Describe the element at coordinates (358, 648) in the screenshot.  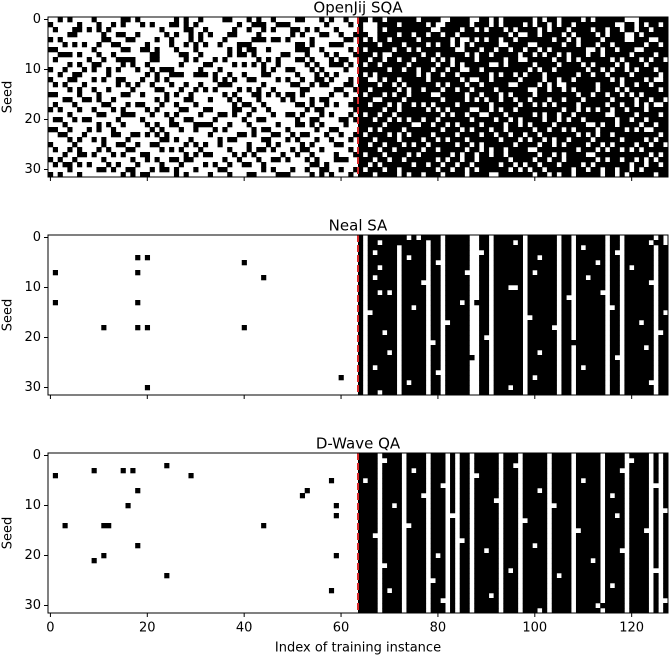
I see `x-axis-label: Index of training instance` at that location.